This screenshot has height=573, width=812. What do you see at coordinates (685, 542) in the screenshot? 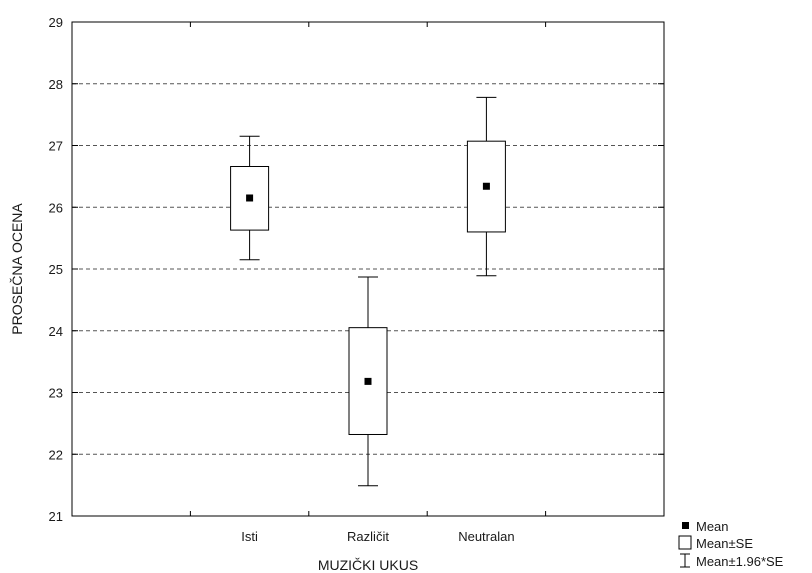
I see `legend-se-symbol` at bounding box center [685, 542].